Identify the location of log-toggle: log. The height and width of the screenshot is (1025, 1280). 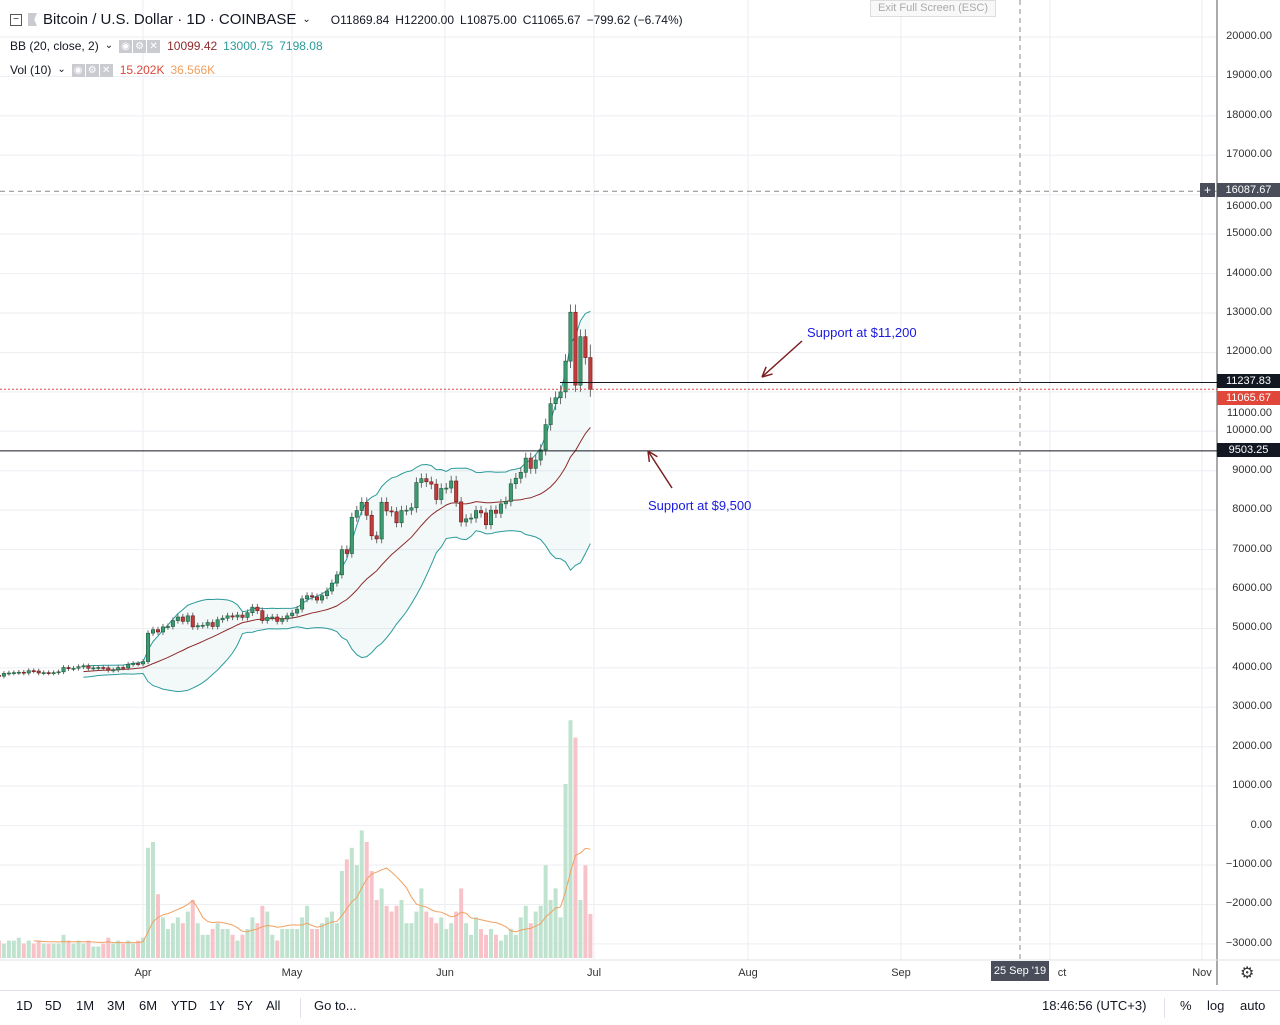
(1216, 1005).